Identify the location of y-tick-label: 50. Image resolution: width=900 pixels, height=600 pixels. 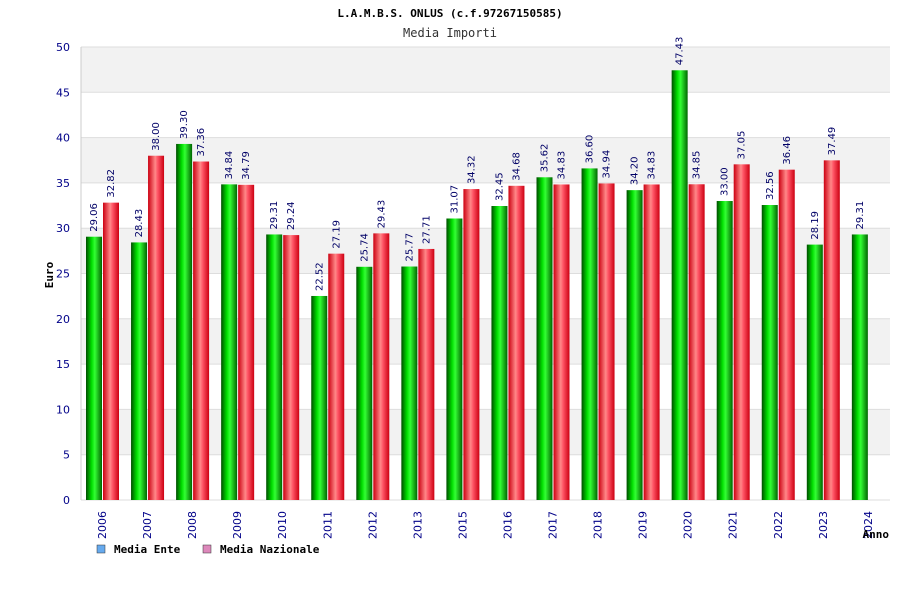
(63, 47).